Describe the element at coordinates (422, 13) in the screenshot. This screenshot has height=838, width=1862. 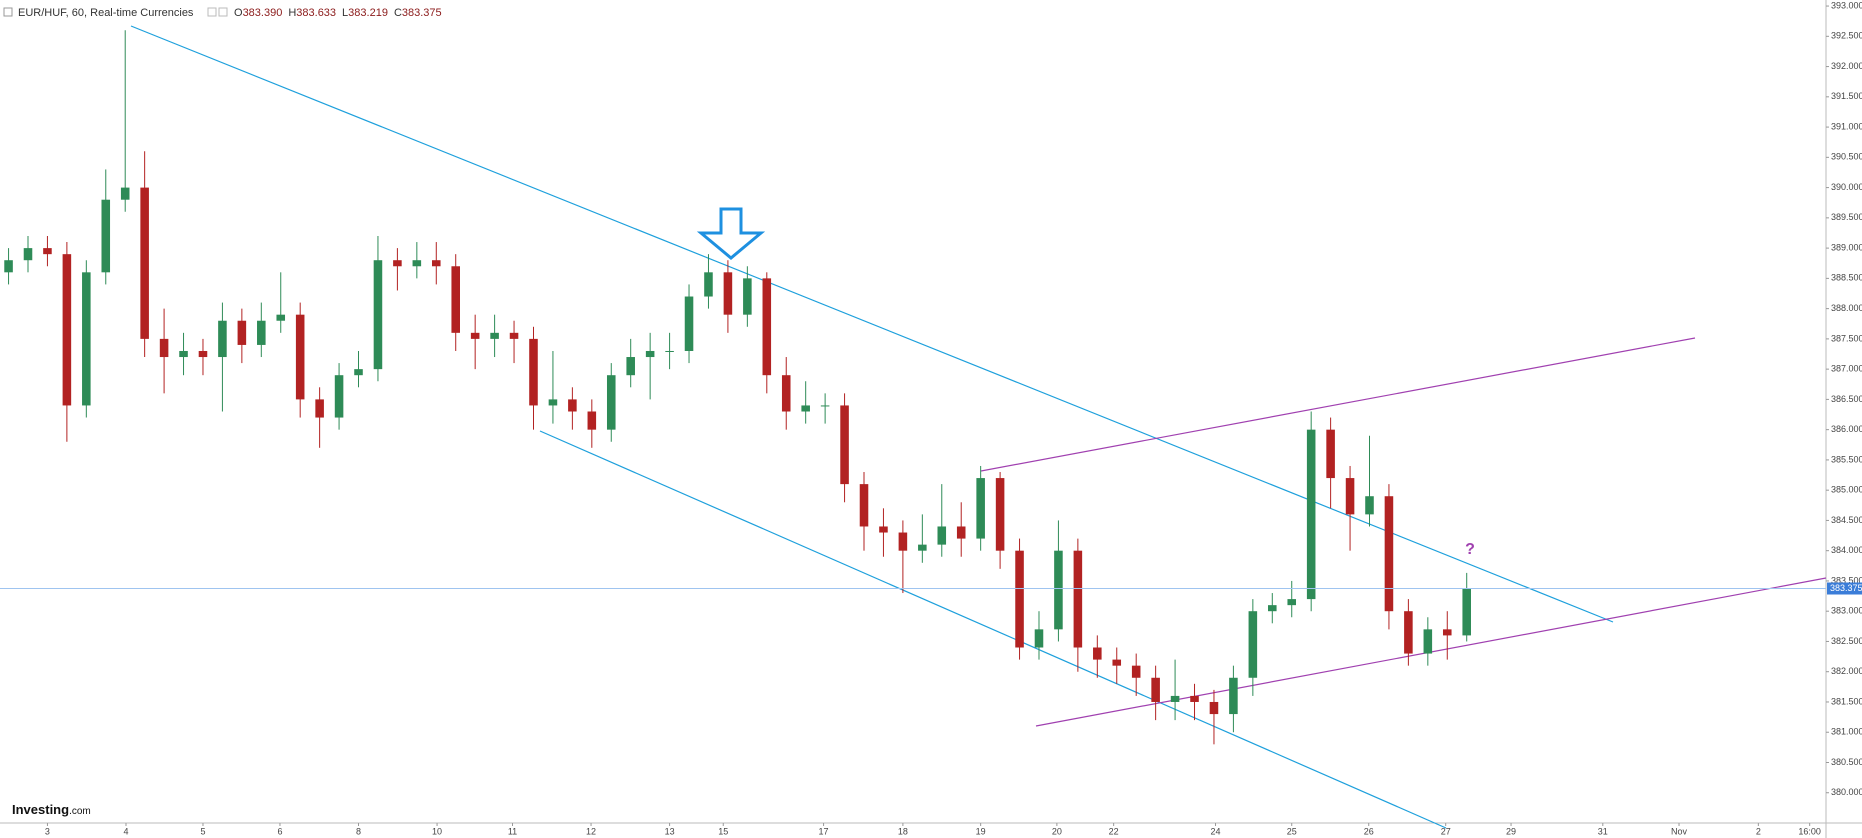
I see `ohlc-value: 383.375` at that location.